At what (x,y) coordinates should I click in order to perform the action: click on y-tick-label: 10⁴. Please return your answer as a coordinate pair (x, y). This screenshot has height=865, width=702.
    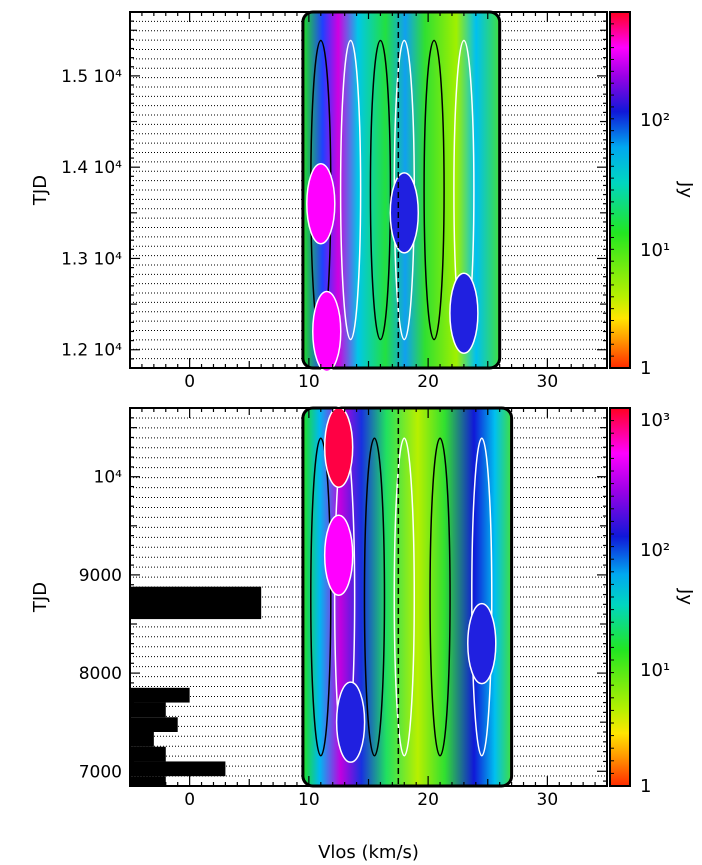
    Looking at the image, I should click on (108, 478).